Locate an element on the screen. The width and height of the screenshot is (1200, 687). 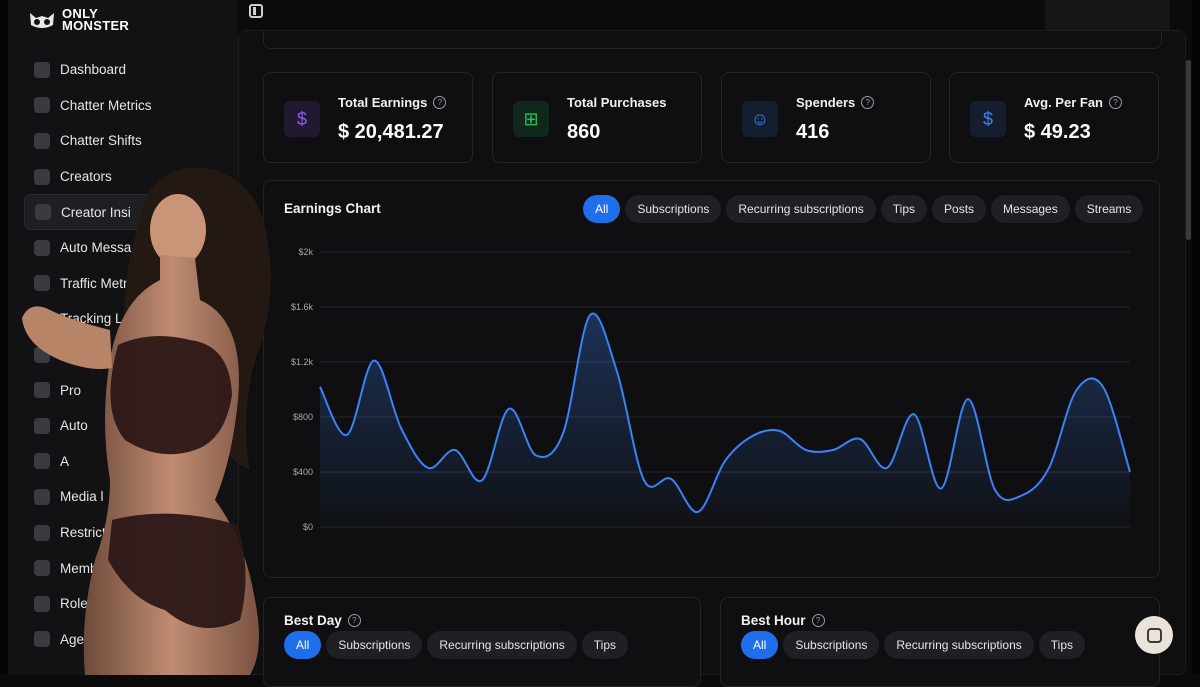
chart-icon is located at coordinates (42, 105).